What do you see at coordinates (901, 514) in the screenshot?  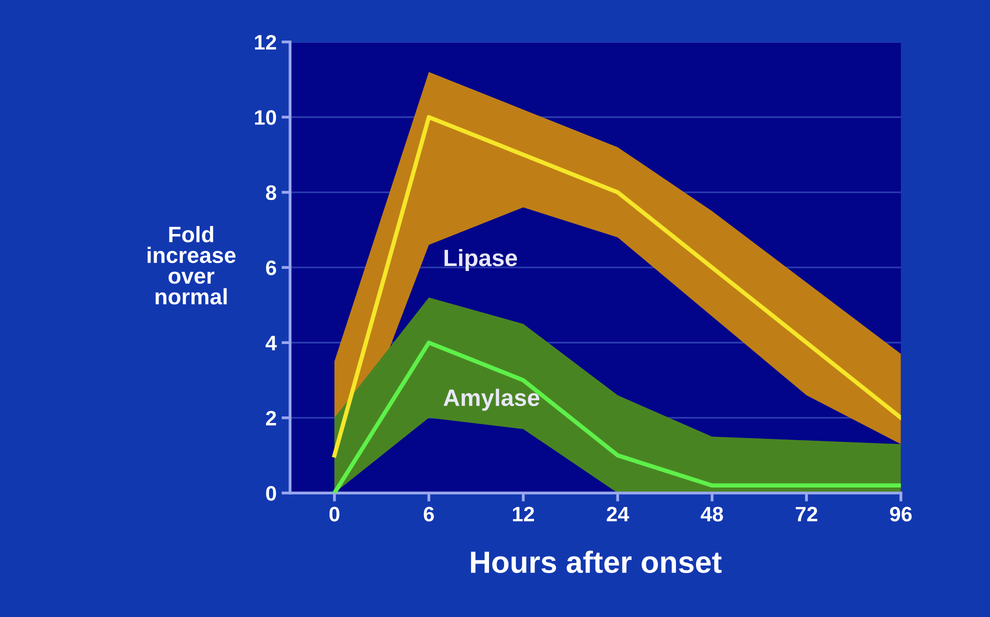 I see `x-tick-label: 96` at bounding box center [901, 514].